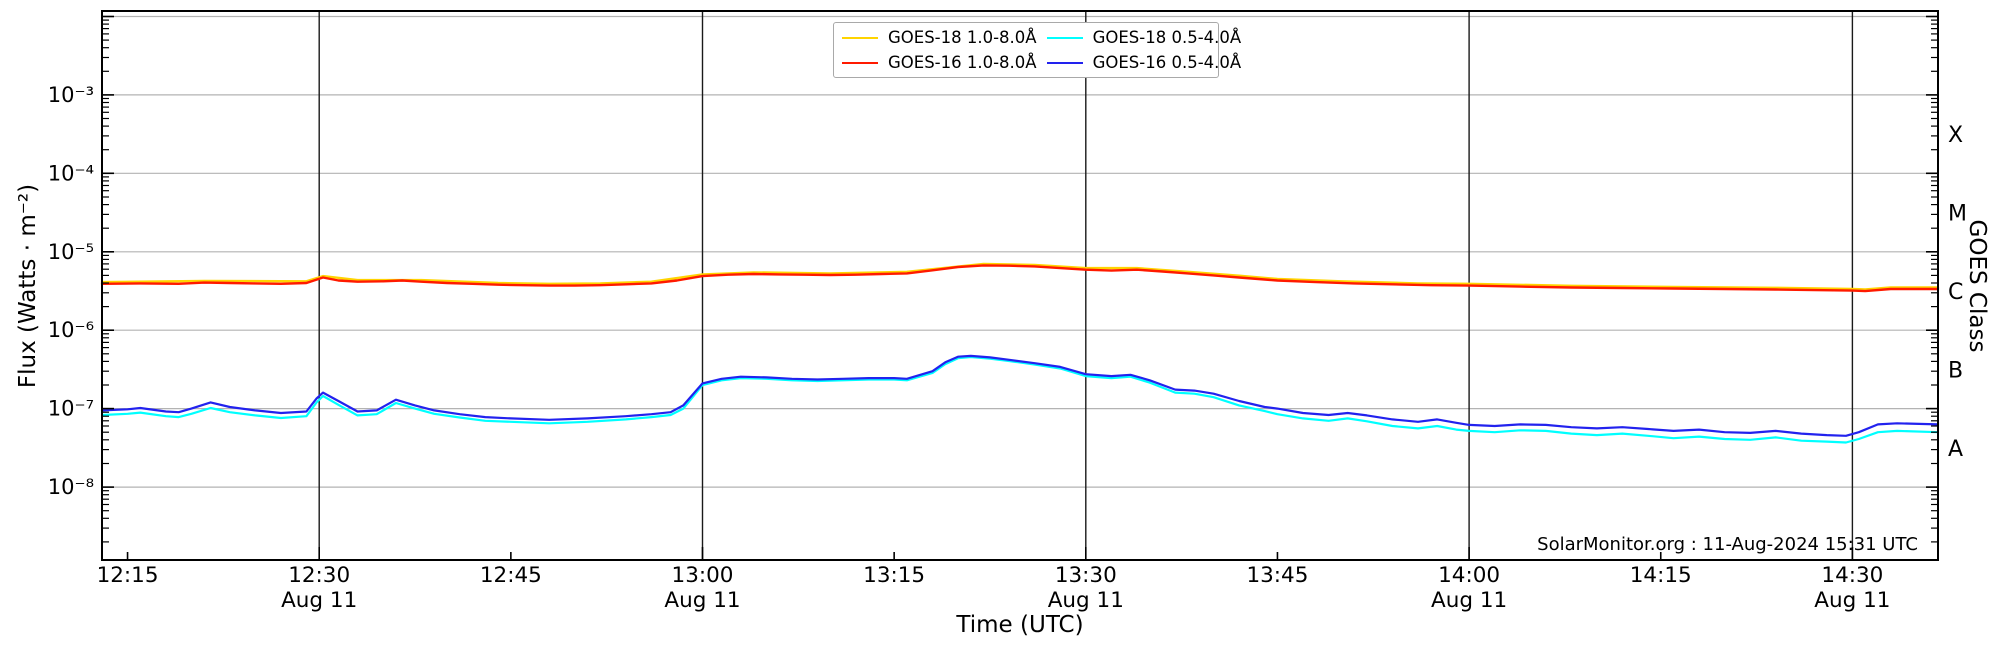  I want to click on svg-text: 10⁻⁷, so click(71, 409).